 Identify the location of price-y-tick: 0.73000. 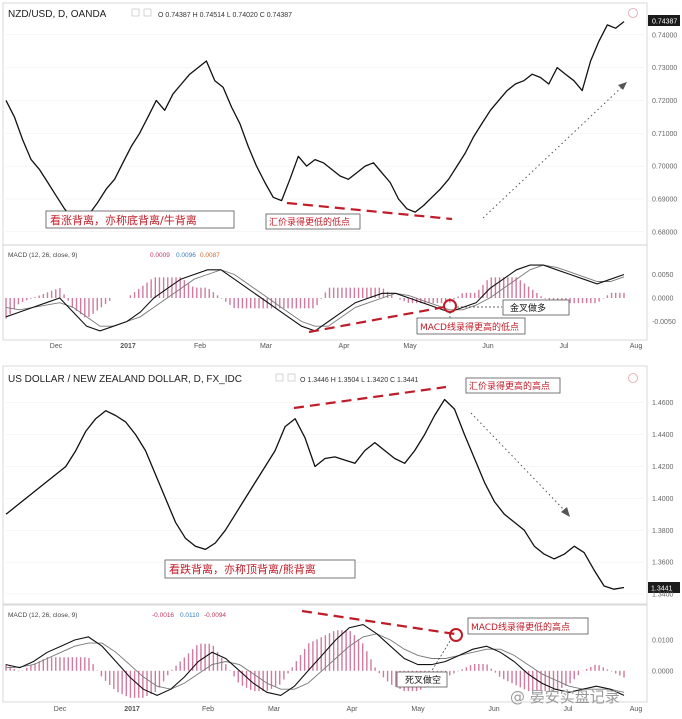
(664, 68).